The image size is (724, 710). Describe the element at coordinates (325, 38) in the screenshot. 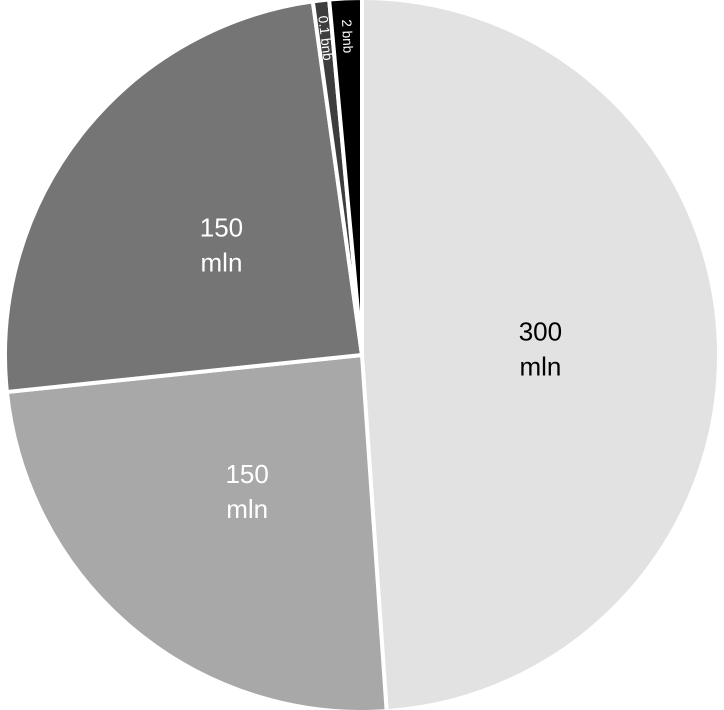

I see `slice-label: 0.1 bnb` at that location.